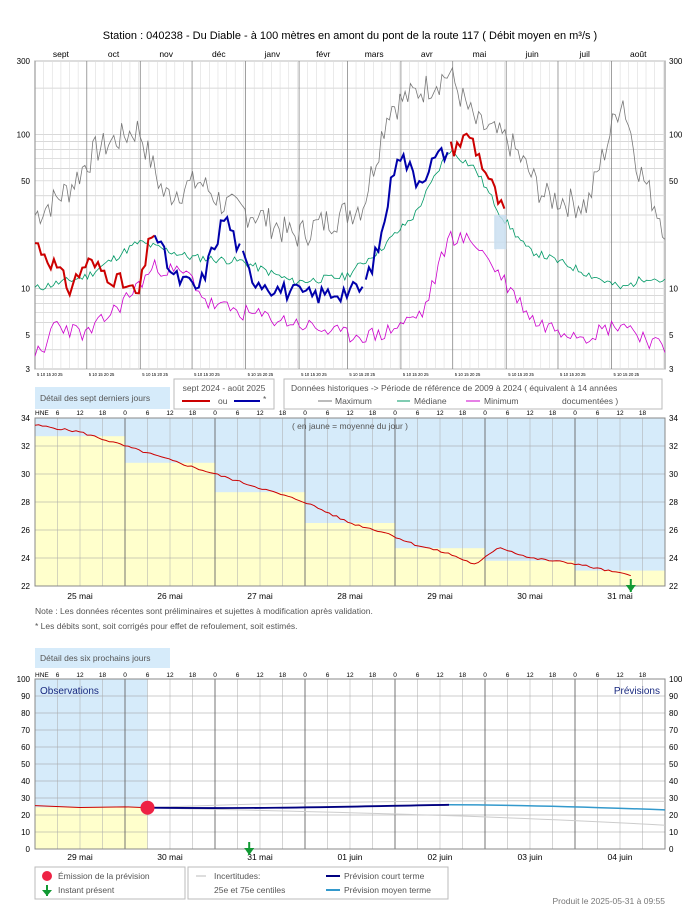 Image resolution: width=700 pixels, height=915 pixels. Describe the element at coordinates (25, 530) in the screenshot. I see `week-ytick-left: 26` at that location.